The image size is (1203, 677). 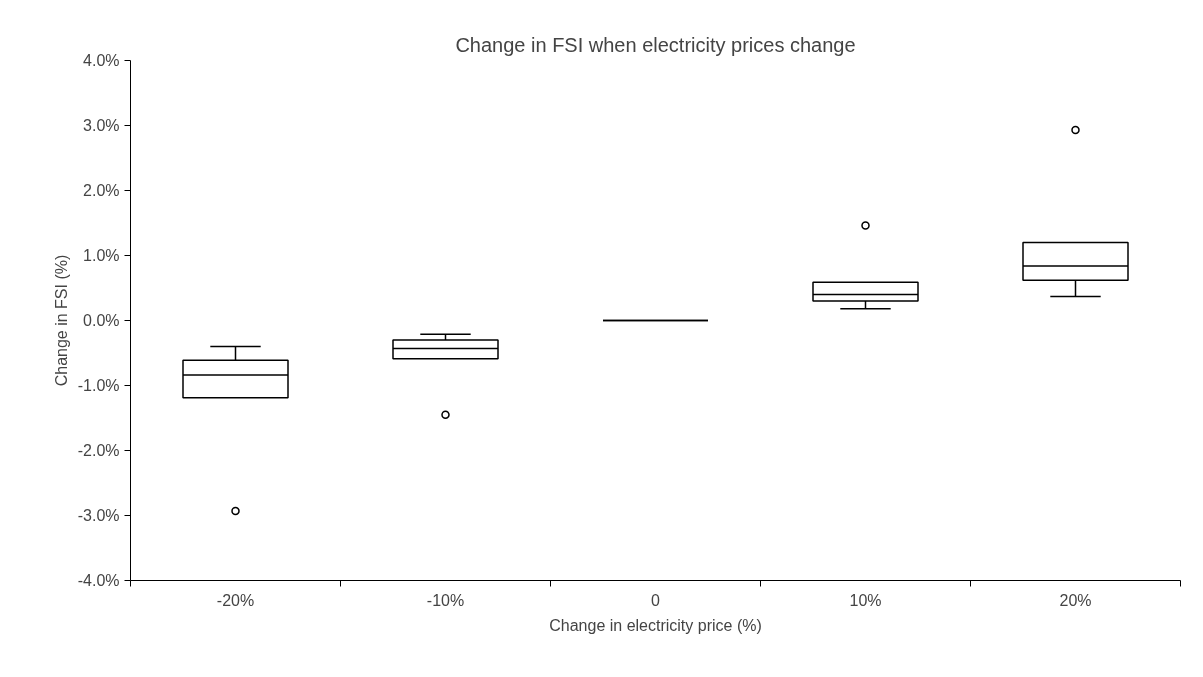 What do you see at coordinates (101, 125) in the screenshot?
I see `y-tick-label: 3.0%` at bounding box center [101, 125].